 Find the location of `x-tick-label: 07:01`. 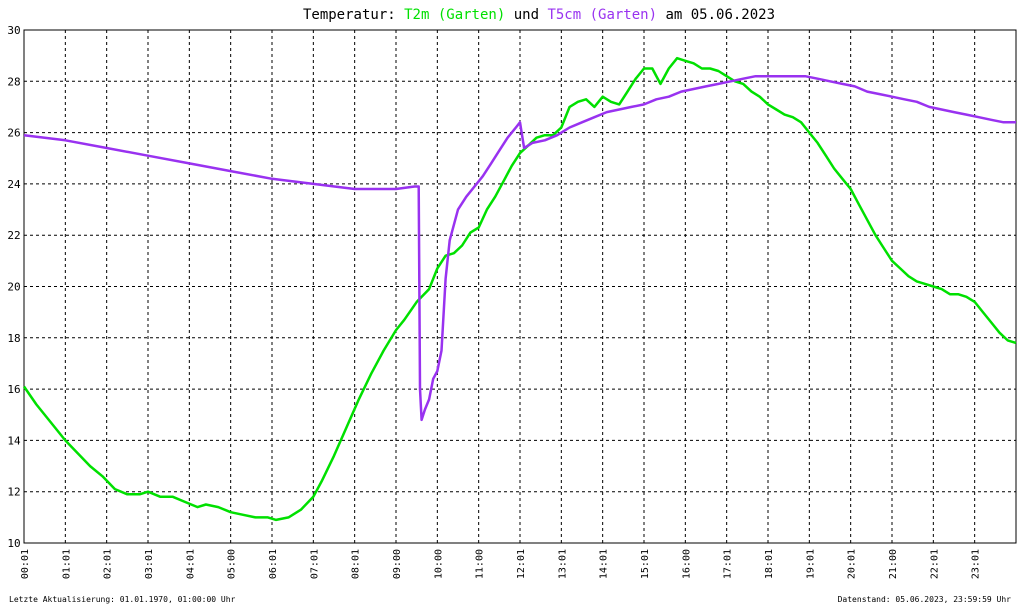

x-tick-label: 07:01 is located at coordinates (314, 564).